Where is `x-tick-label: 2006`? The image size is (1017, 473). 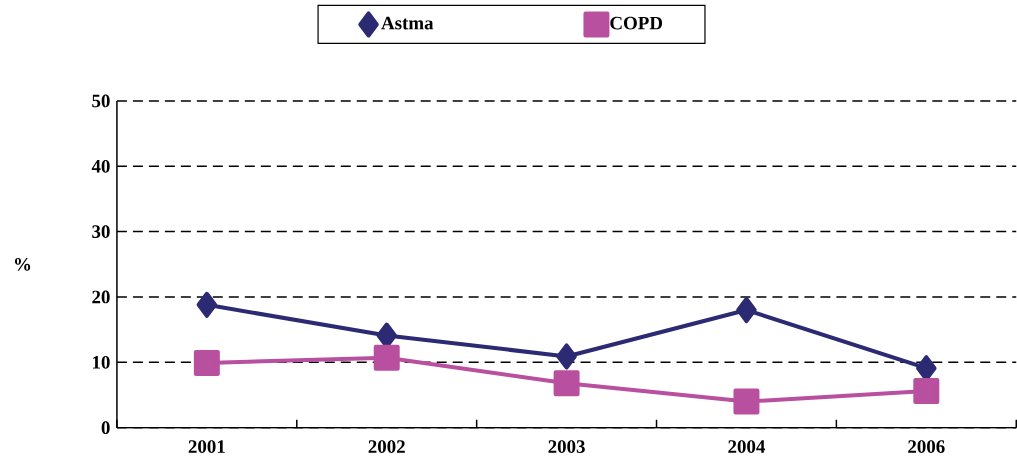 x-tick-label: 2006 is located at coordinates (926, 447).